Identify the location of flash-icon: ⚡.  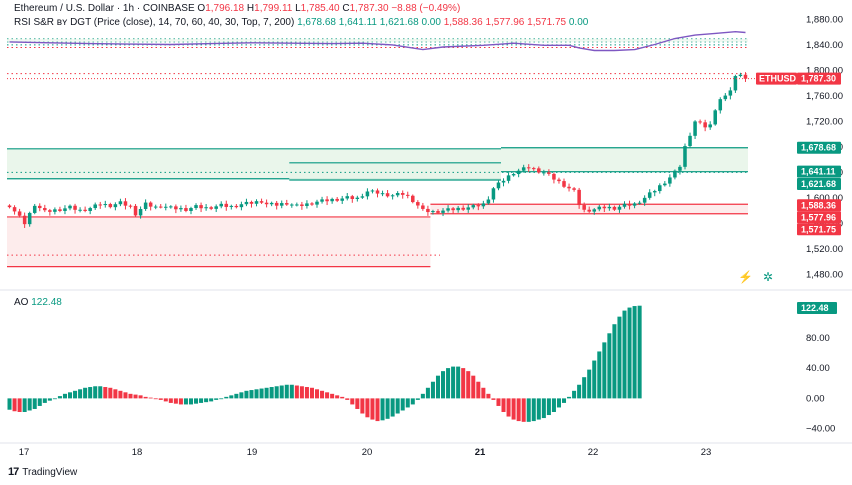
(745, 277).